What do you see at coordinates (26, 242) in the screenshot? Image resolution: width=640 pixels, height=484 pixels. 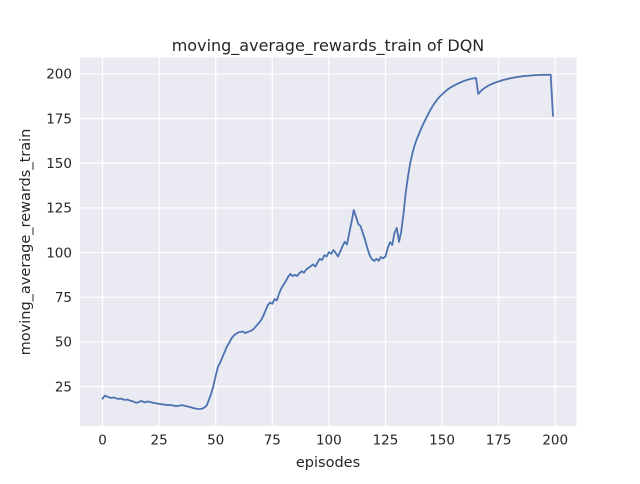 I see `y-axis-label: moving_average_rewards_train` at bounding box center [26, 242].